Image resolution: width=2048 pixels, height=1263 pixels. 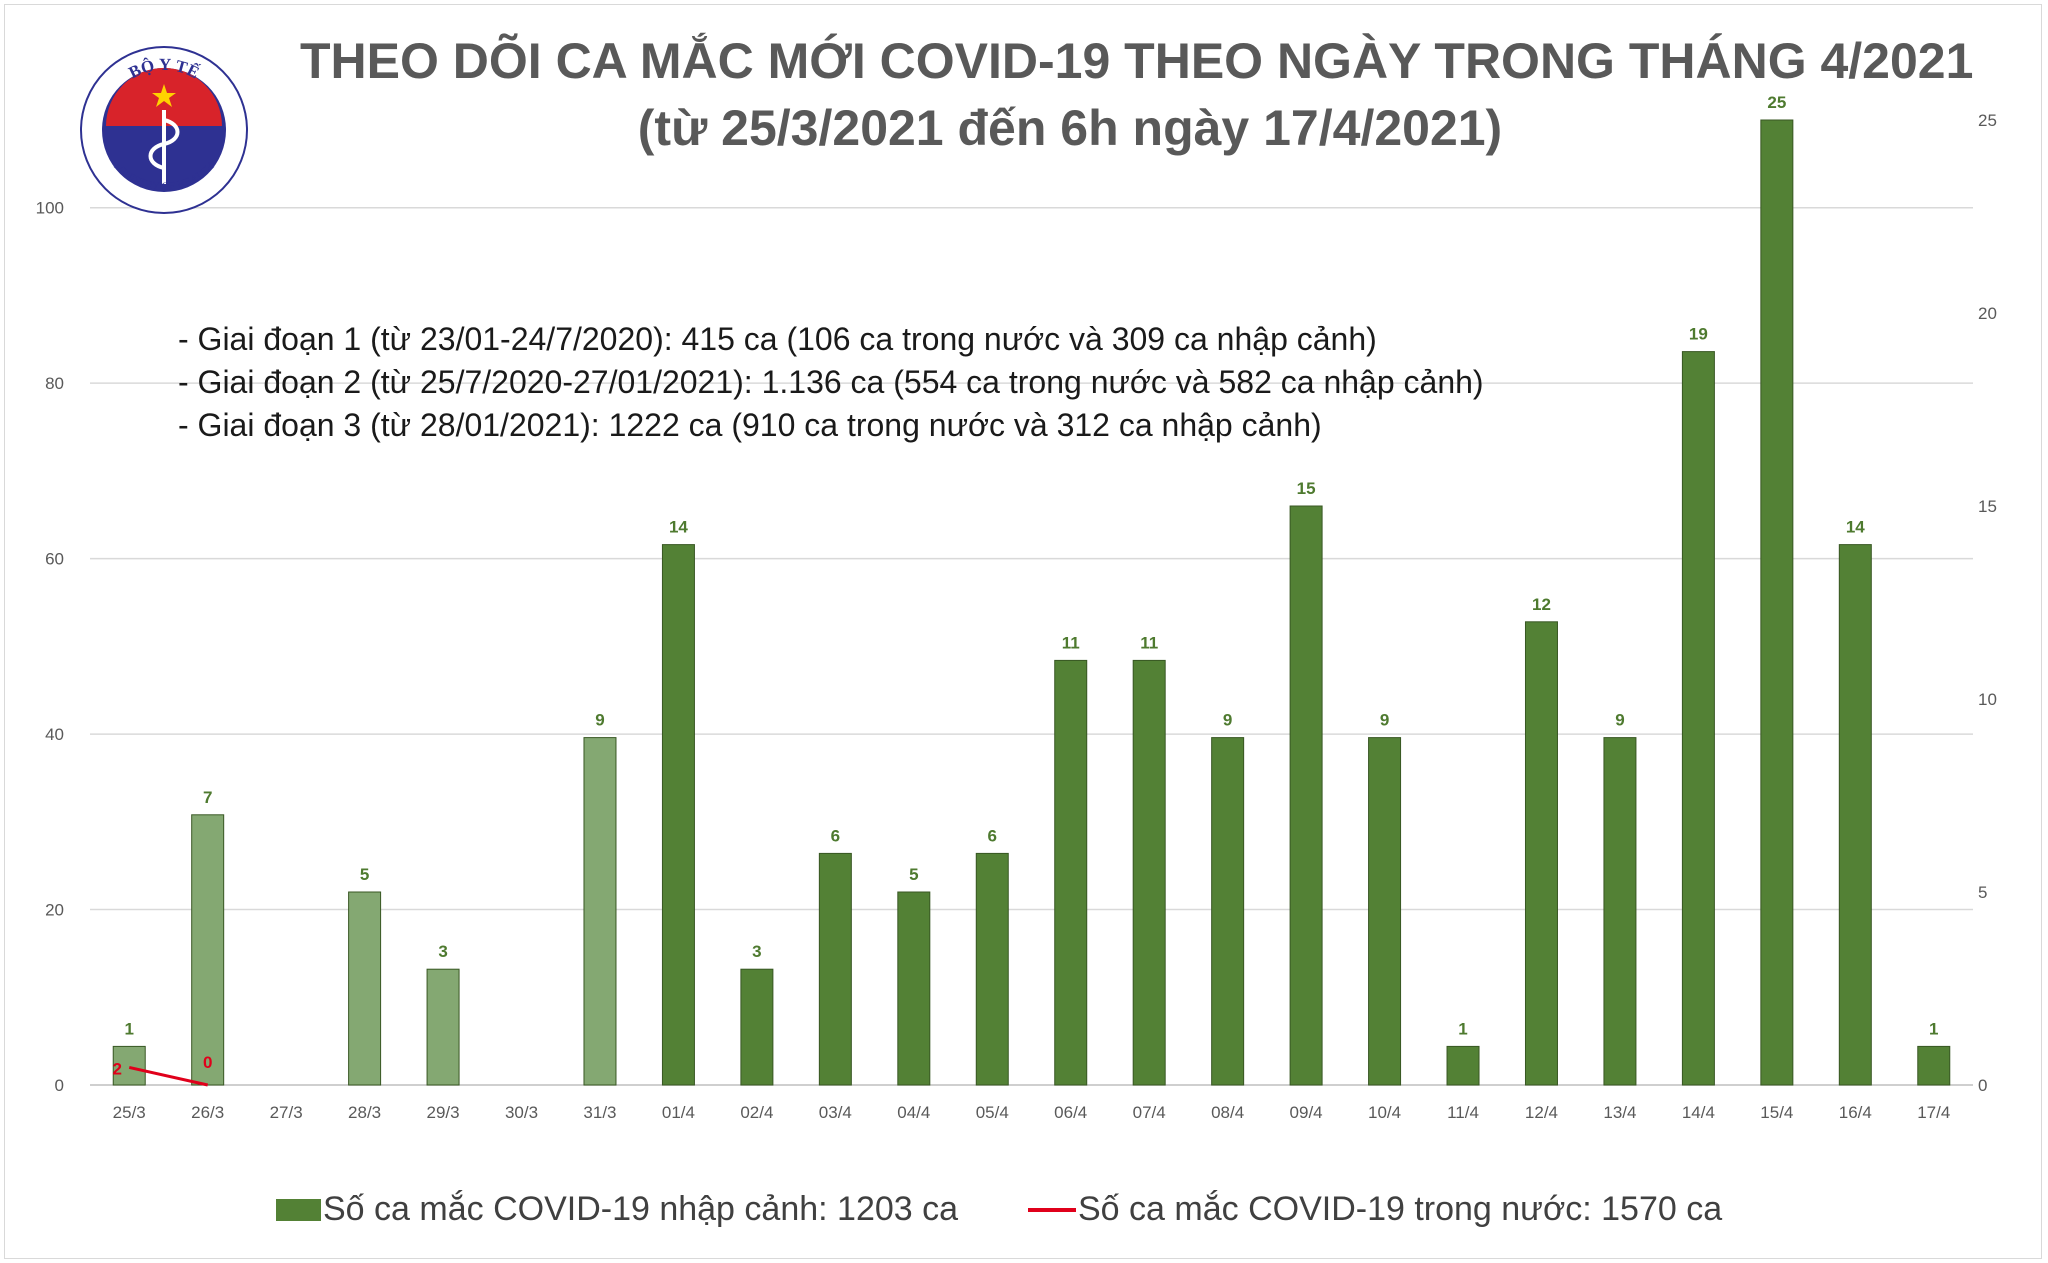 What do you see at coordinates (1776, 102) in the screenshot?
I see `bar-data-label: 25` at bounding box center [1776, 102].